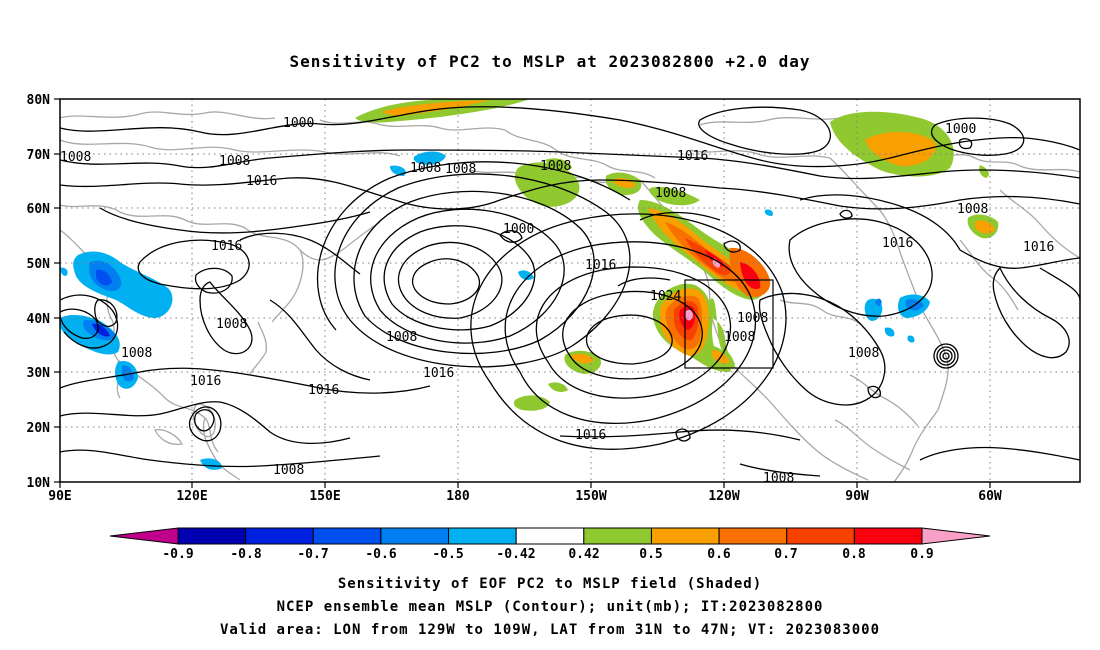 This screenshot has width=1100, height=650. What do you see at coordinates (723, 496) in the screenshot?
I see `x-tick-label: 120W` at bounding box center [723, 496].